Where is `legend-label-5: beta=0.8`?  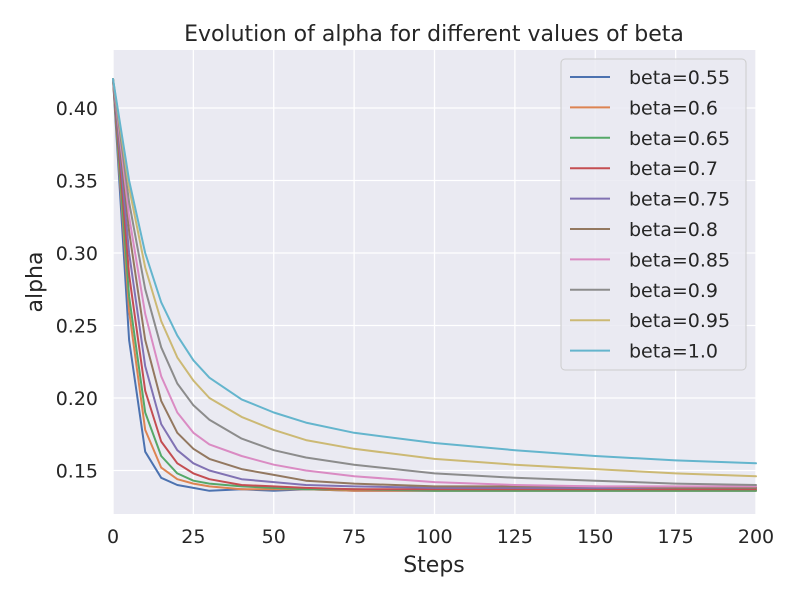
legend-label-5: beta=0.8 is located at coordinates (673, 230).